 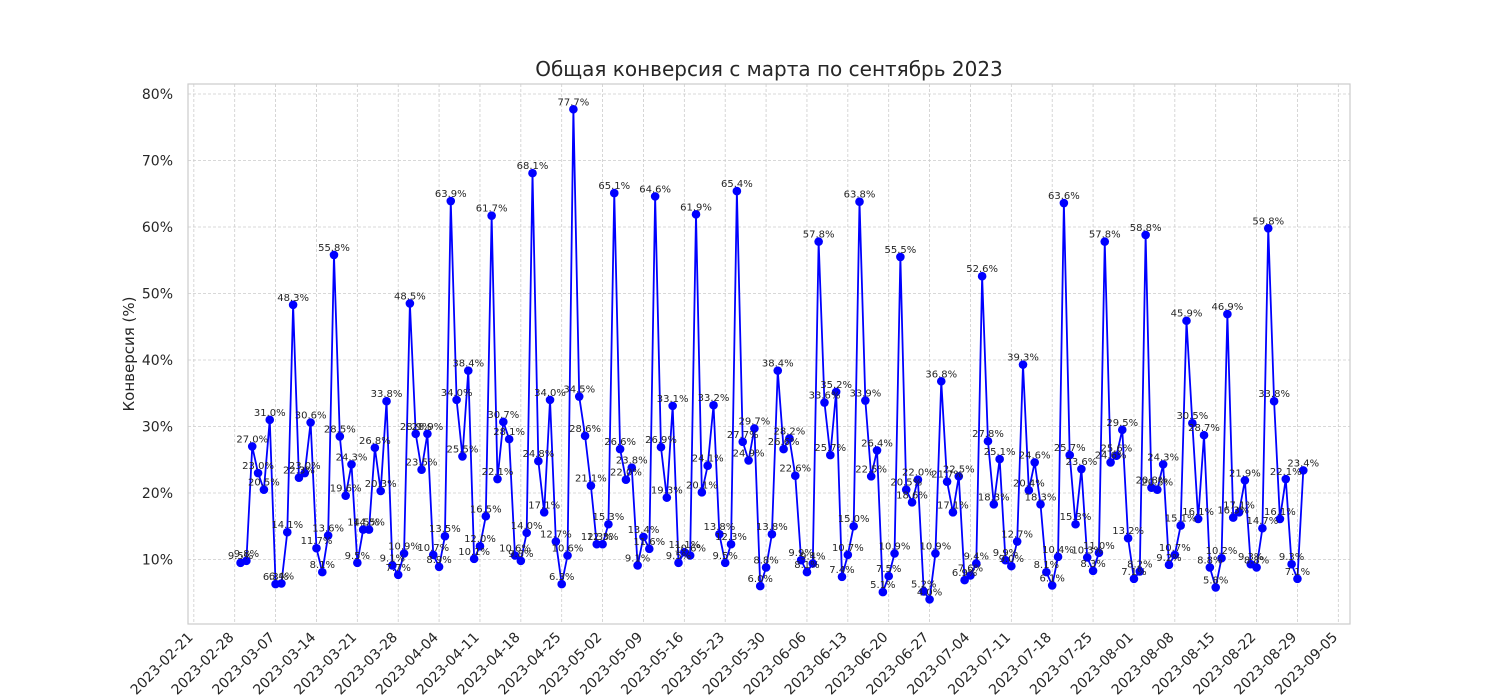 I want to click on y-tick-label: 70%, so click(x=157, y=161).